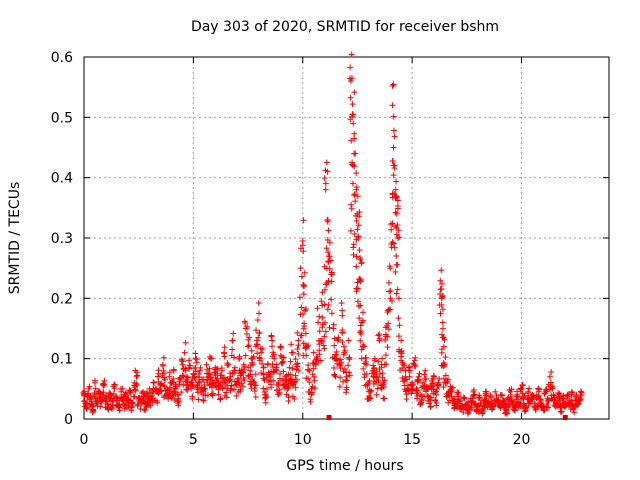  What do you see at coordinates (62, 299) in the screenshot?
I see `y-tick-label: 0.2` at bounding box center [62, 299].